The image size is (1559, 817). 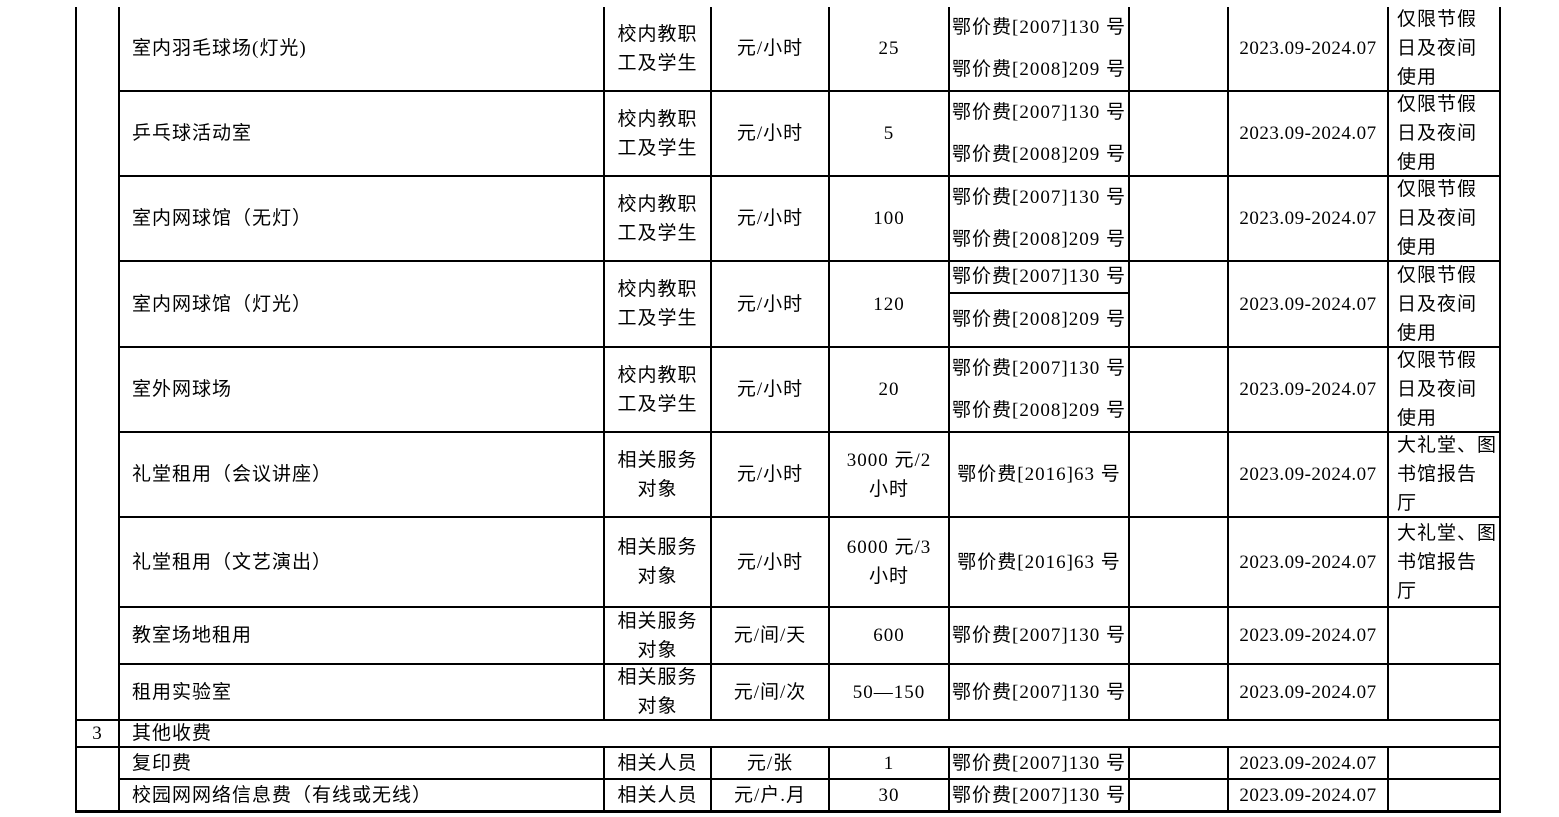 What do you see at coordinates (890, 693) in the screenshot?
I see `price-cell: 50—150` at bounding box center [890, 693].